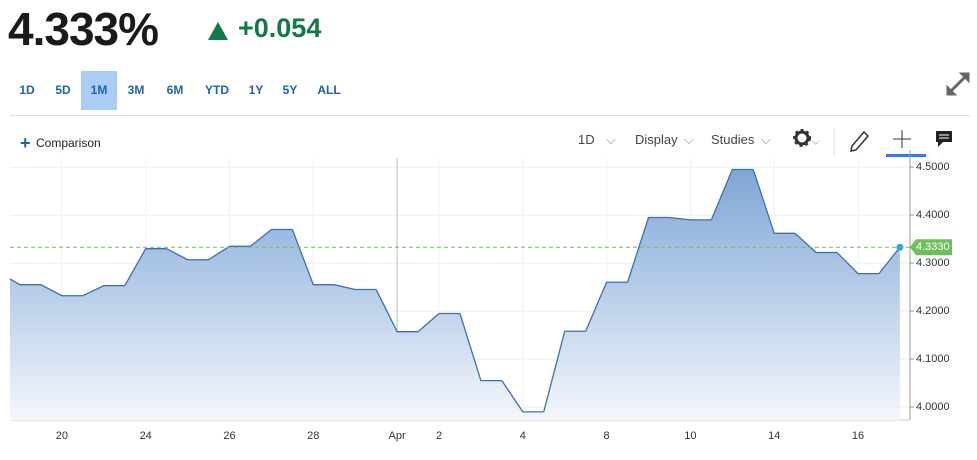  I want to click on x-tick-label: 14, so click(774, 436).